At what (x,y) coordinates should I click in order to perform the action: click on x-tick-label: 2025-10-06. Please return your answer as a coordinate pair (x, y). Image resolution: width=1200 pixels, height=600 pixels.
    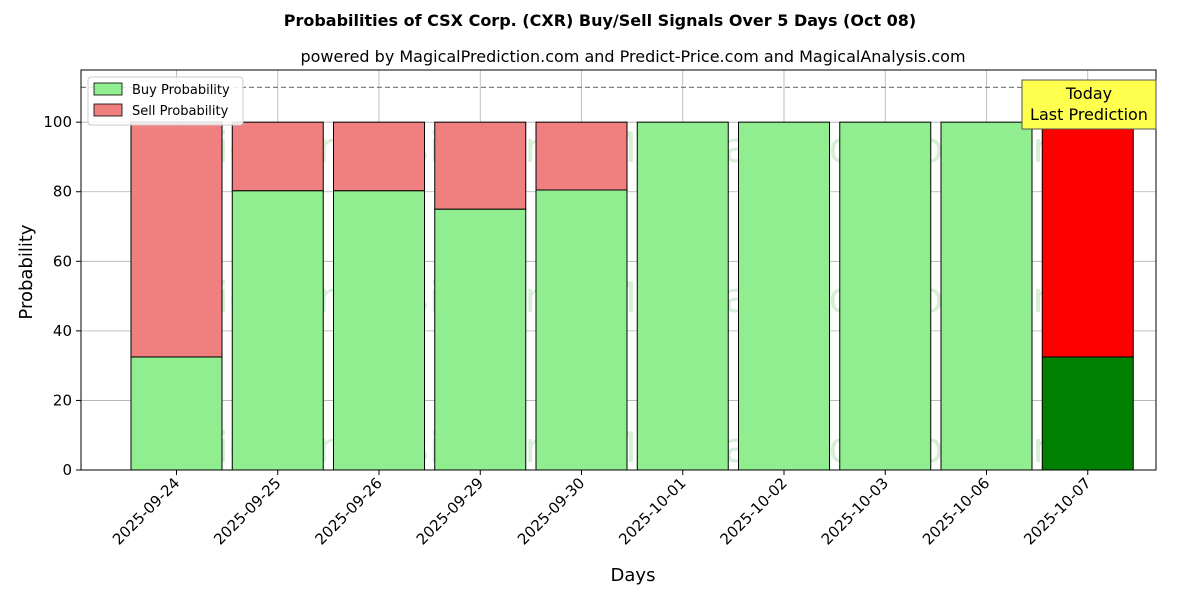
    Looking at the image, I should click on (956, 511).